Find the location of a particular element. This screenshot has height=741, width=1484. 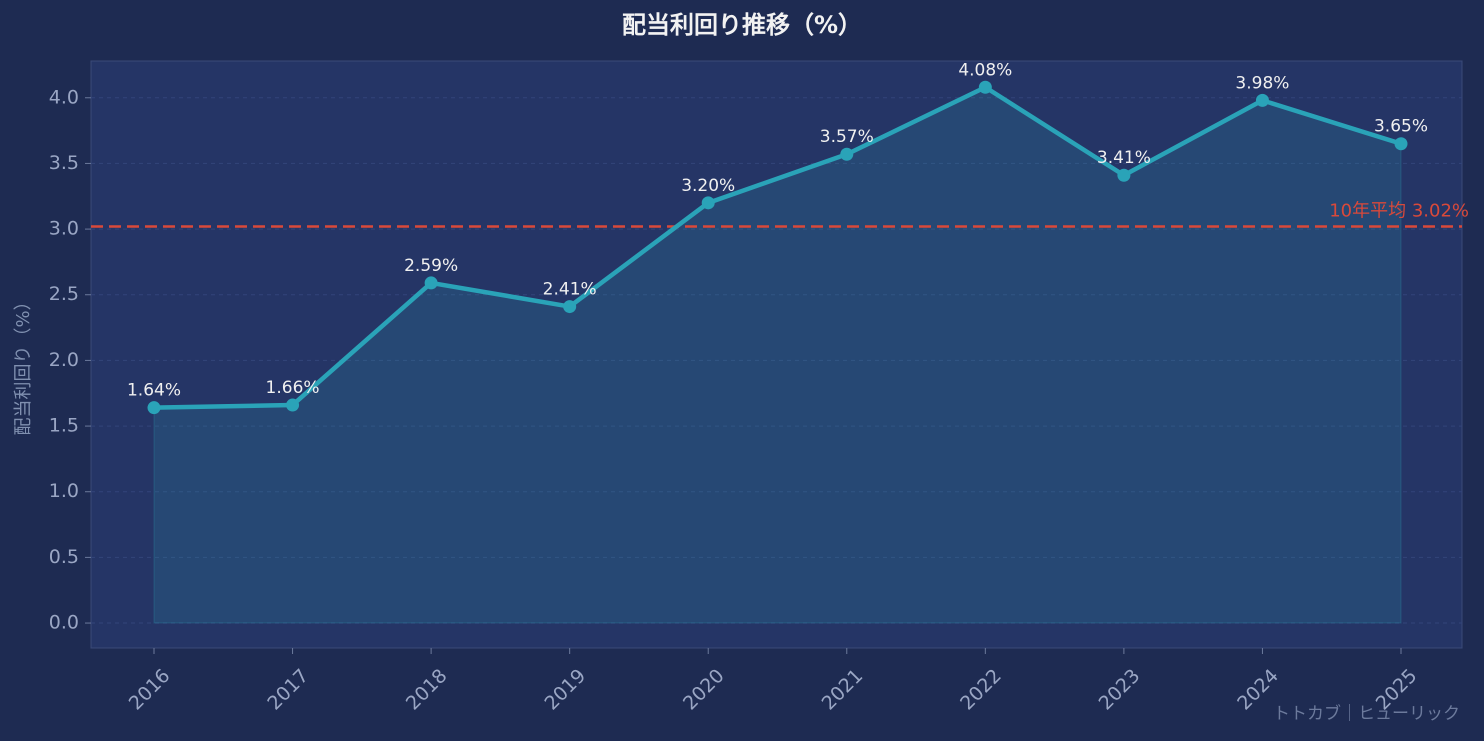

data-label: 3.20% is located at coordinates (708, 186).